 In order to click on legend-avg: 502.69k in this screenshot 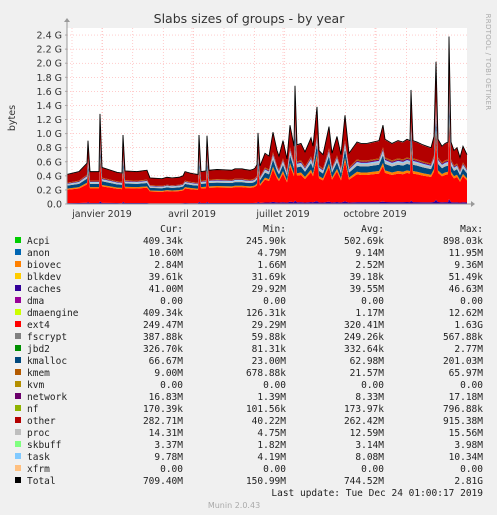, I will do `click(364, 241)`.